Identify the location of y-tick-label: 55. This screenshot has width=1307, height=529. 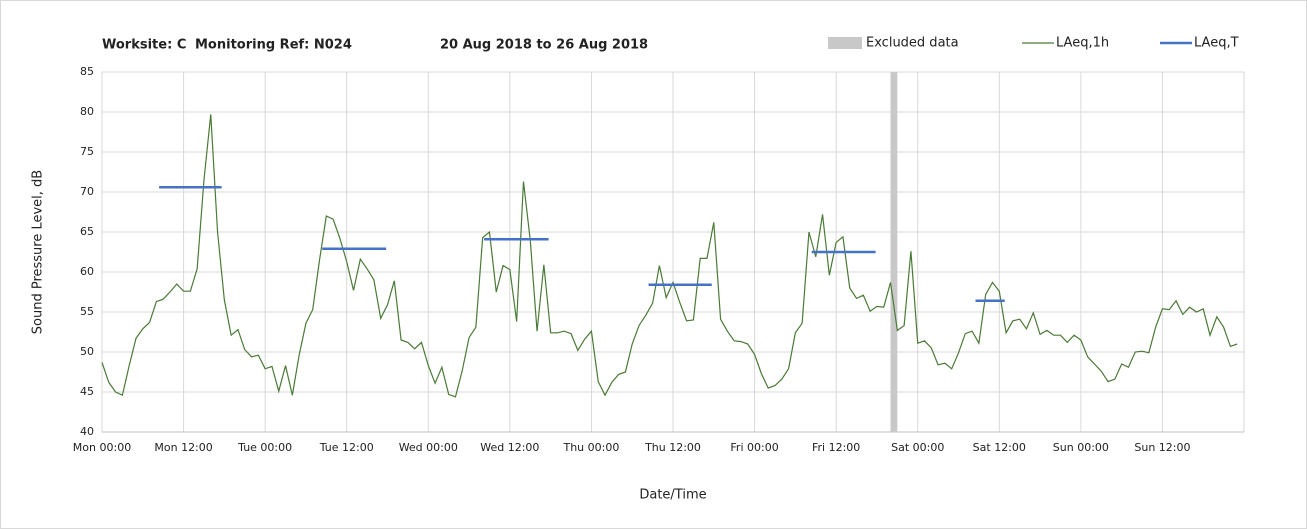
(87, 311).